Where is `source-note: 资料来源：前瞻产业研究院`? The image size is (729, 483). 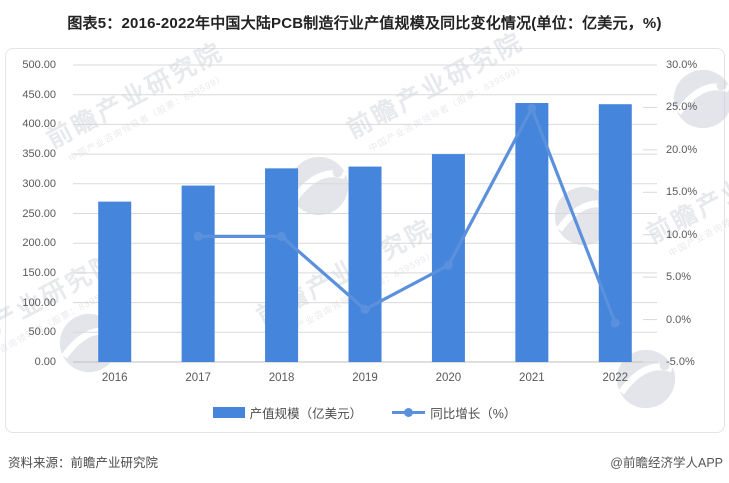
source-note: 资料来源：前瞻产业研究院 is located at coordinates (83, 463).